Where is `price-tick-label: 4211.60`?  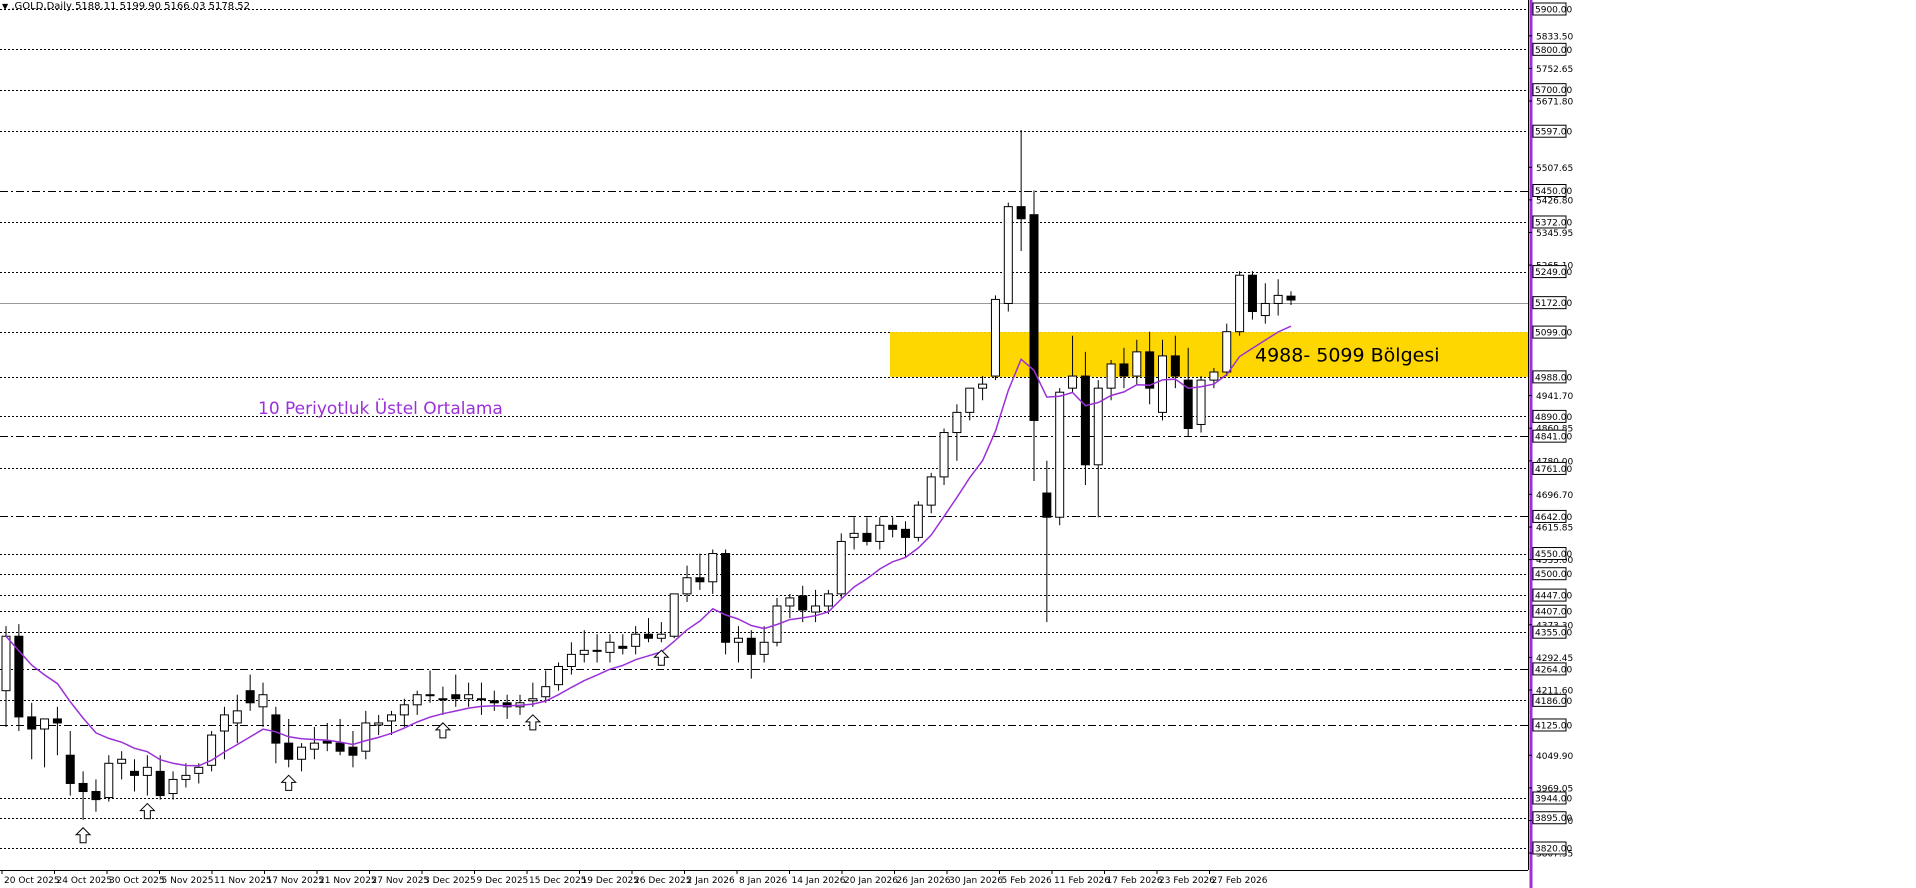
price-tick-label: 4211.60 is located at coordinates (1554, 692).